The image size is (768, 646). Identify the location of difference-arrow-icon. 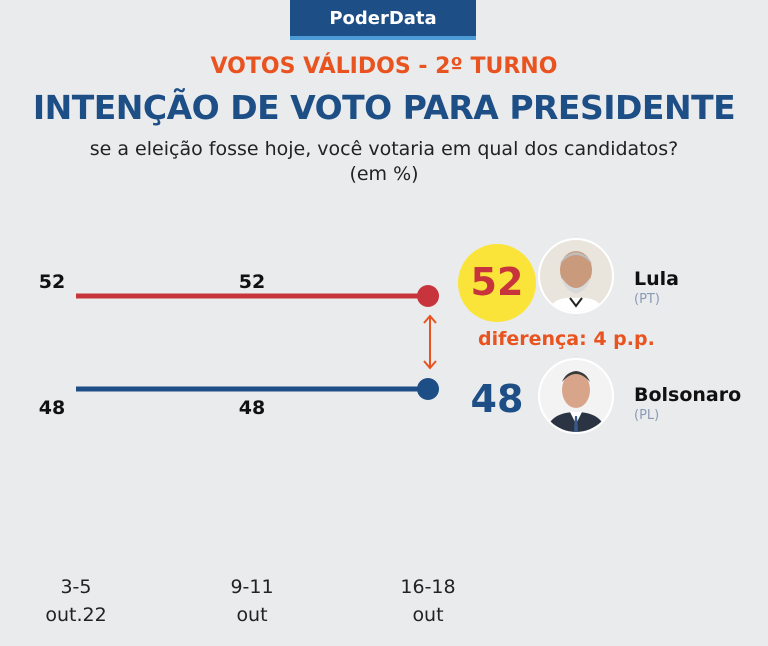
(430, 342).